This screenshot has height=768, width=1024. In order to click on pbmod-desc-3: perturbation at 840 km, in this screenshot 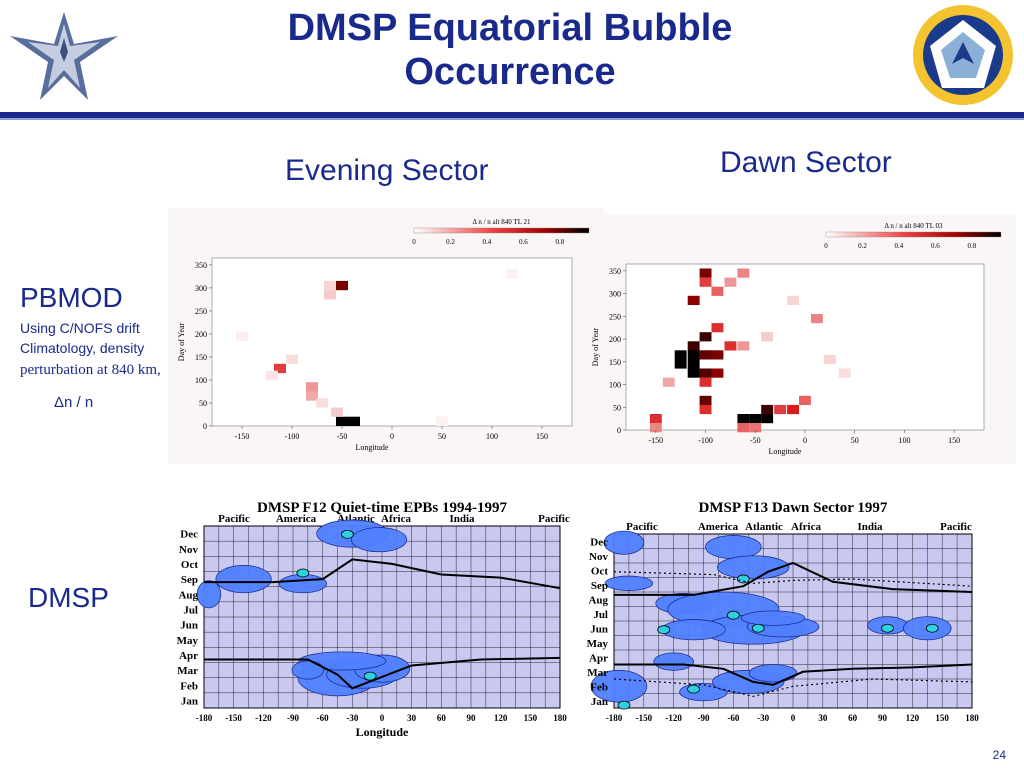, I will do `click(90, 370)`.